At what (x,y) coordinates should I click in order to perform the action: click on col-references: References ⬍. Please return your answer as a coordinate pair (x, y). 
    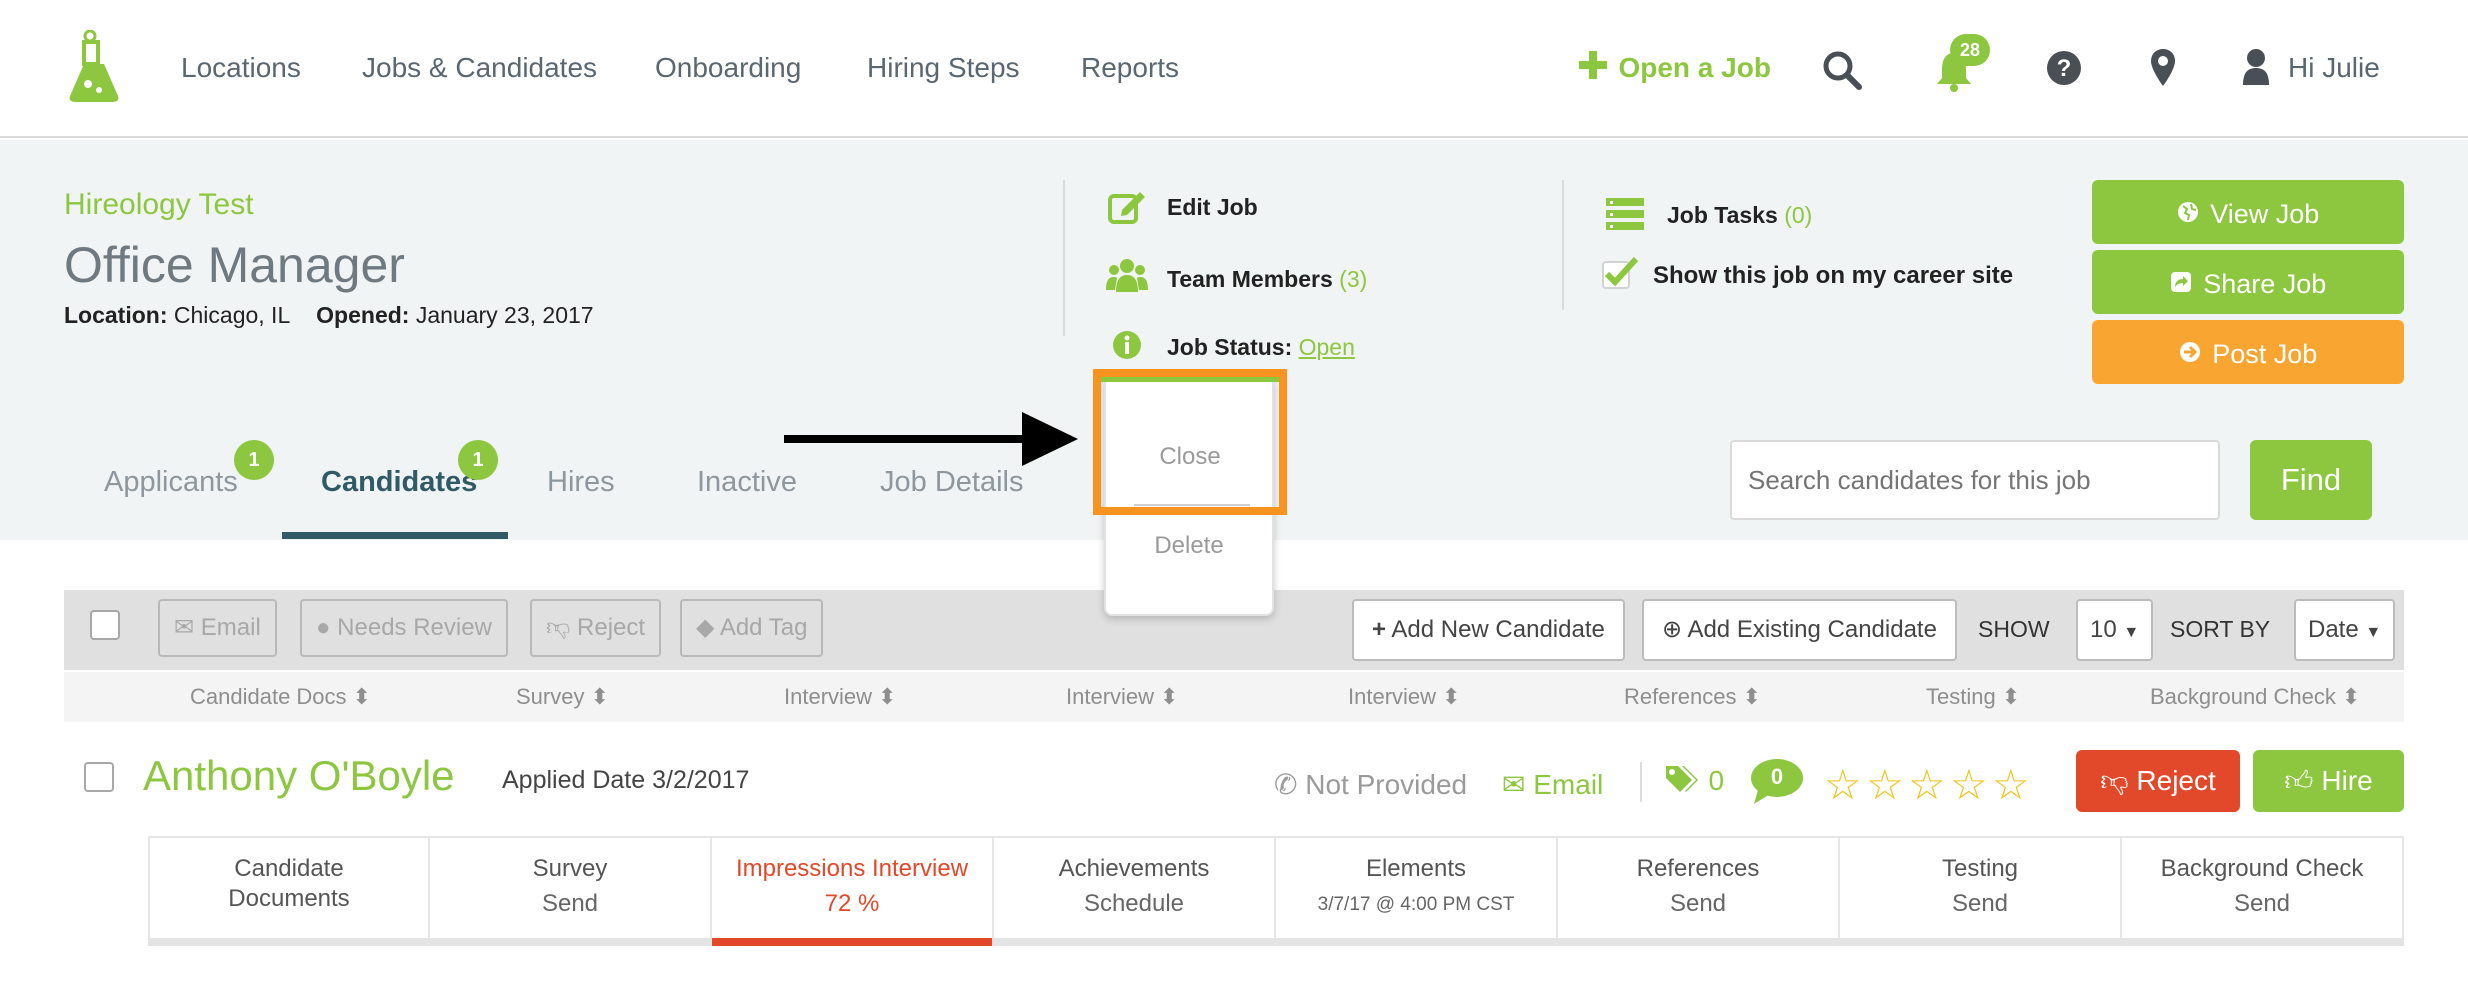
    Looking at the image, I should click on (1692, 697).